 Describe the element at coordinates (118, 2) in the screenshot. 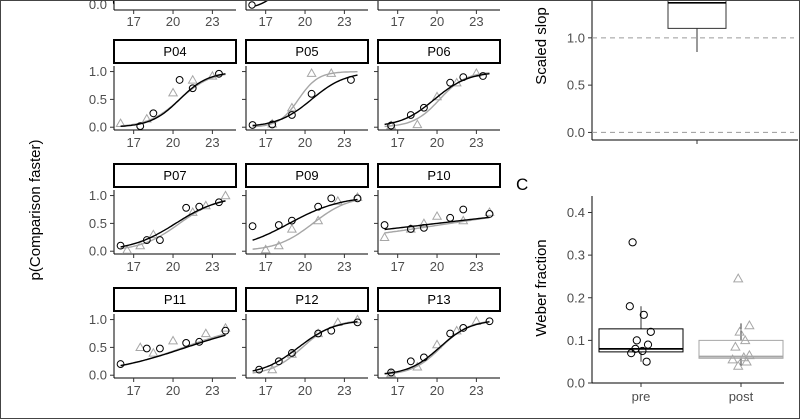

I see `partial-marker-fragment` at that location.